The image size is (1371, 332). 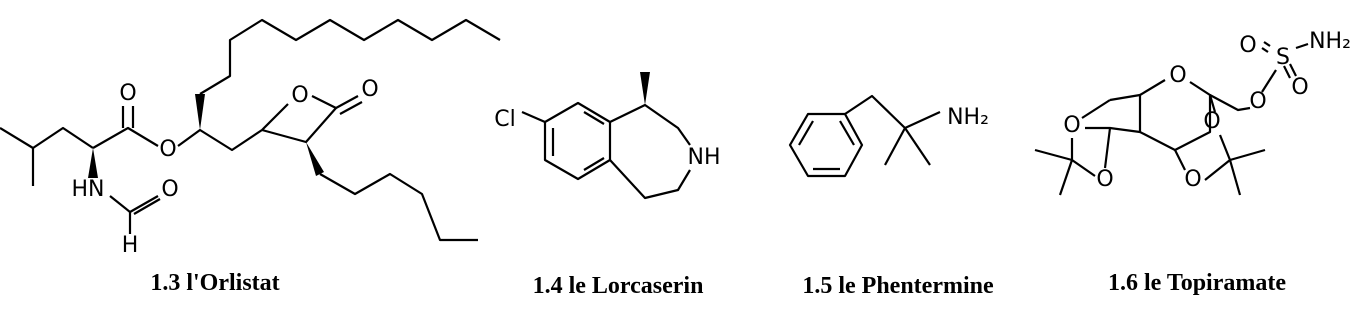 I want to click on caption: 1.5 le Phentermine, so click(x=898, y=286).